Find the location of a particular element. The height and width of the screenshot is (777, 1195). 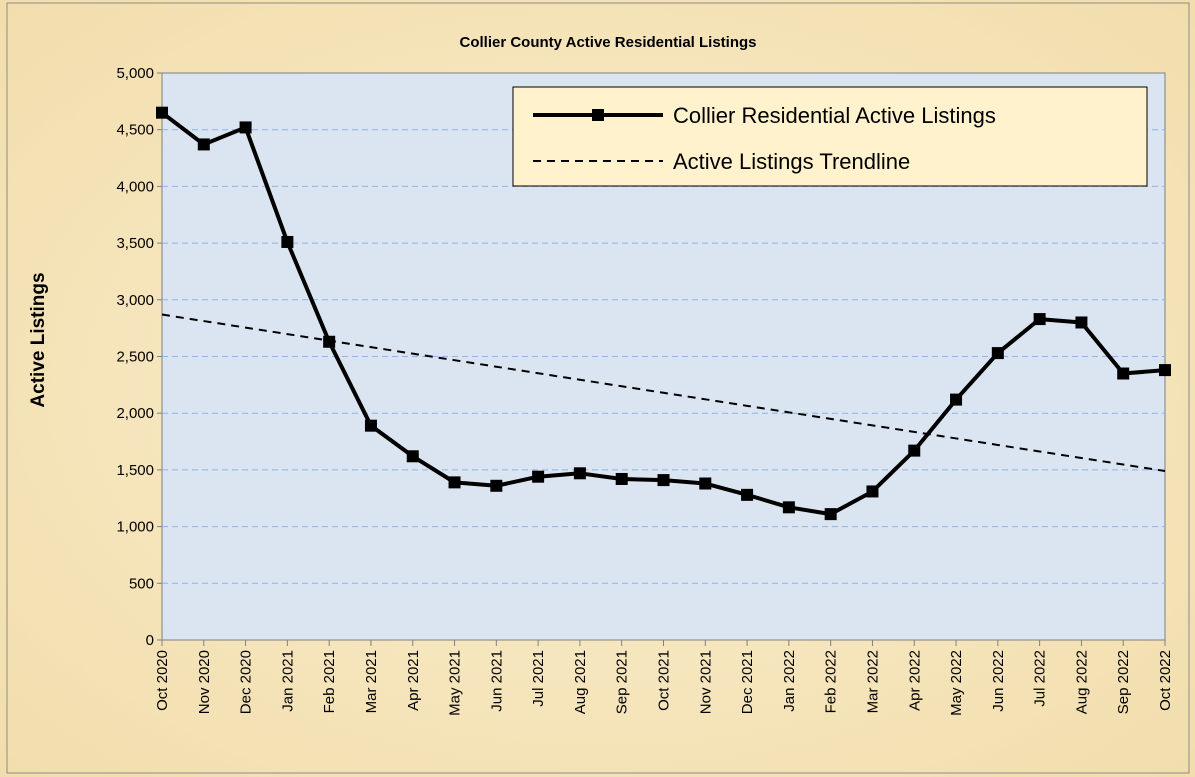

x-tick-label: Dec 2020 is located at coordinates (246, 682).